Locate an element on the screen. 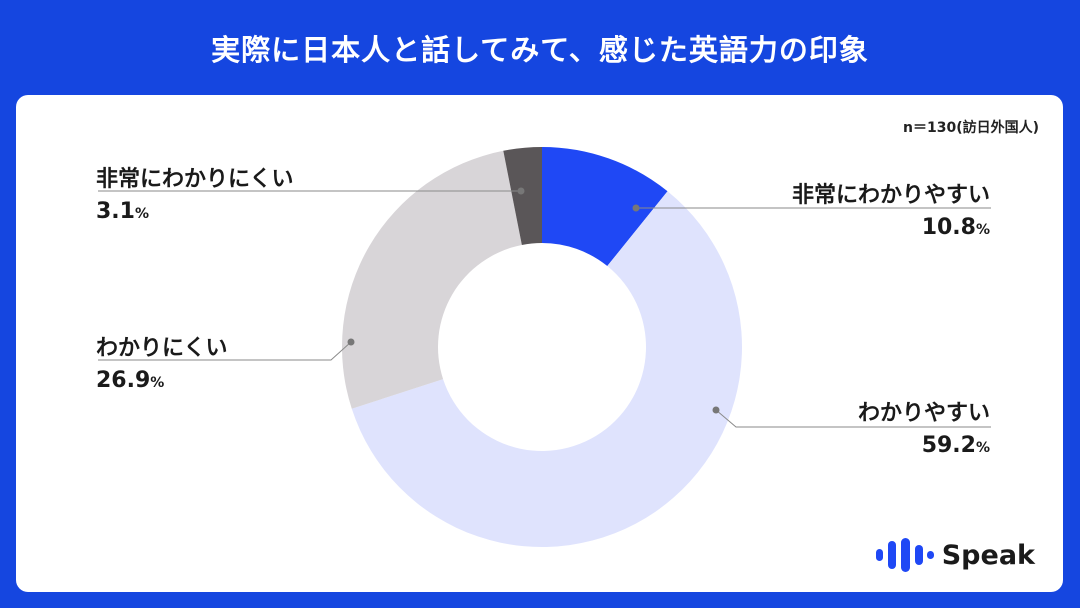 Image resolution: width=1080 pixels, height=608 pixels. slice-label-very-easy: 非常にわかりやすい 10.8% is located at coordinates (891, 208).